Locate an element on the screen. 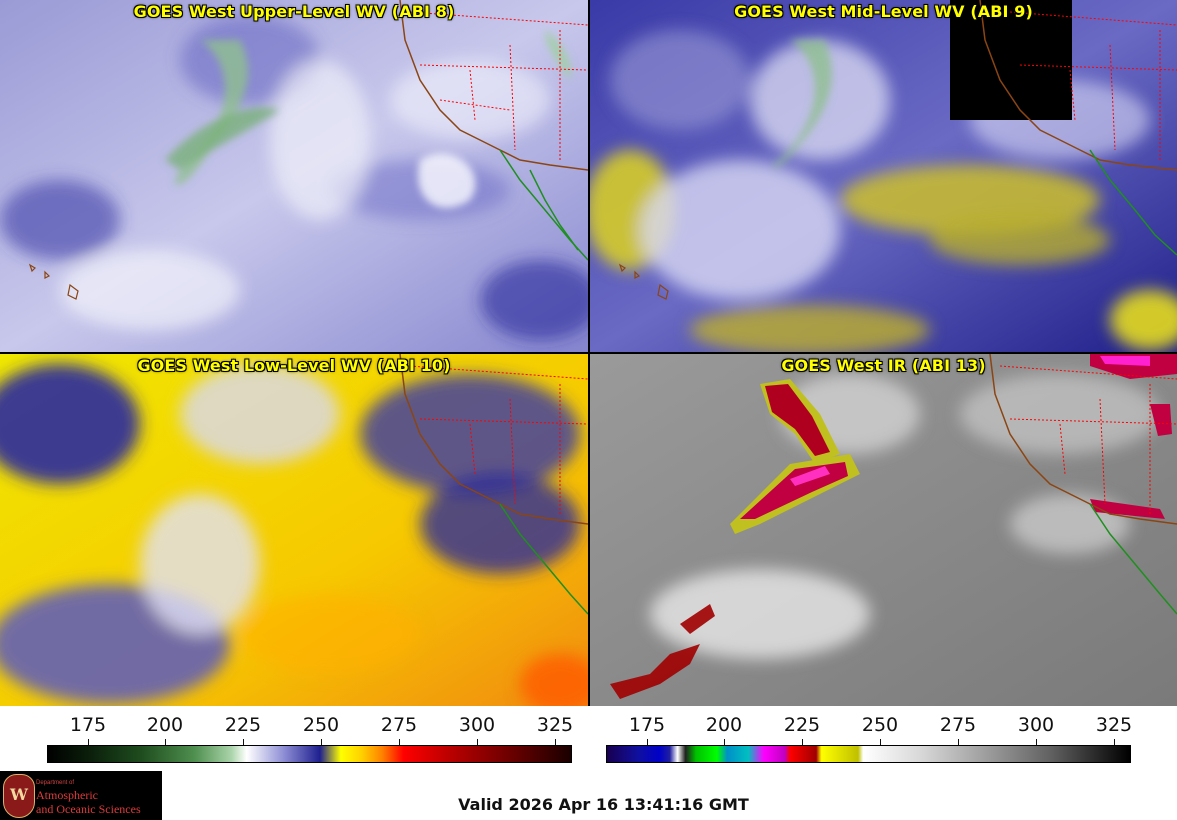 The width and height of the screenshot is (1177, 820). logo-department-text: Department of is located at coordinates (55, 783).